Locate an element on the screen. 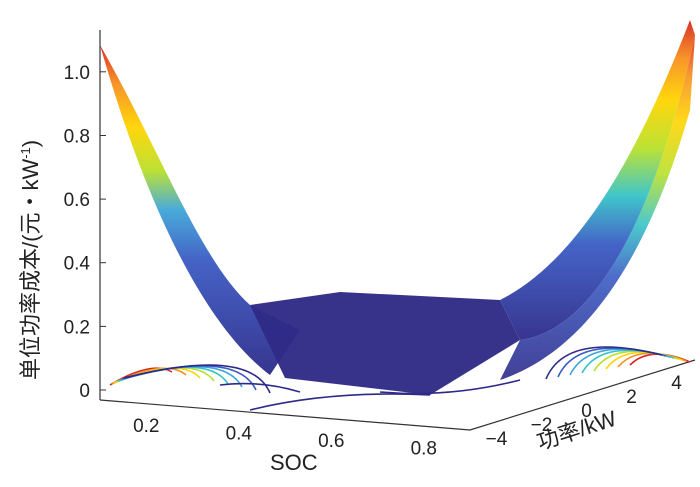  cost-tick-4: 0.8 is located at coordinates (77, 137).